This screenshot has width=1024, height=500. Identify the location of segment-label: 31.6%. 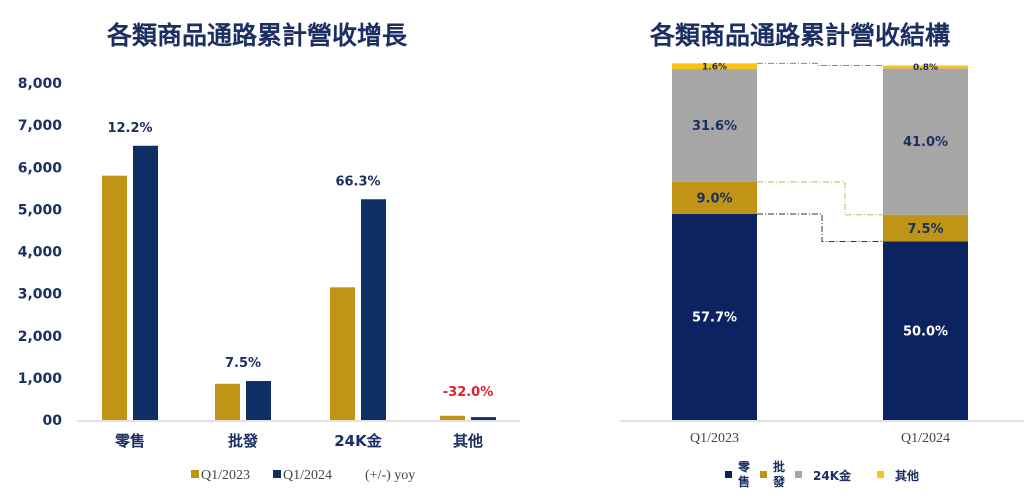
(714, 126).